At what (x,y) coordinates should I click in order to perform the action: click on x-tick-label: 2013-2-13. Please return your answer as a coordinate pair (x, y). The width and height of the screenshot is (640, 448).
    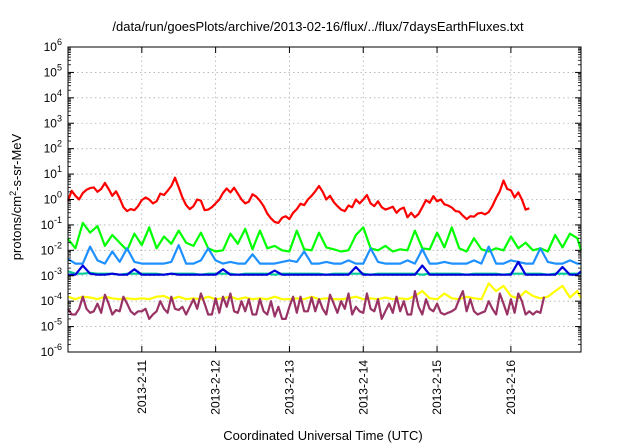
    Looking at the image, I should click on (289, 387).